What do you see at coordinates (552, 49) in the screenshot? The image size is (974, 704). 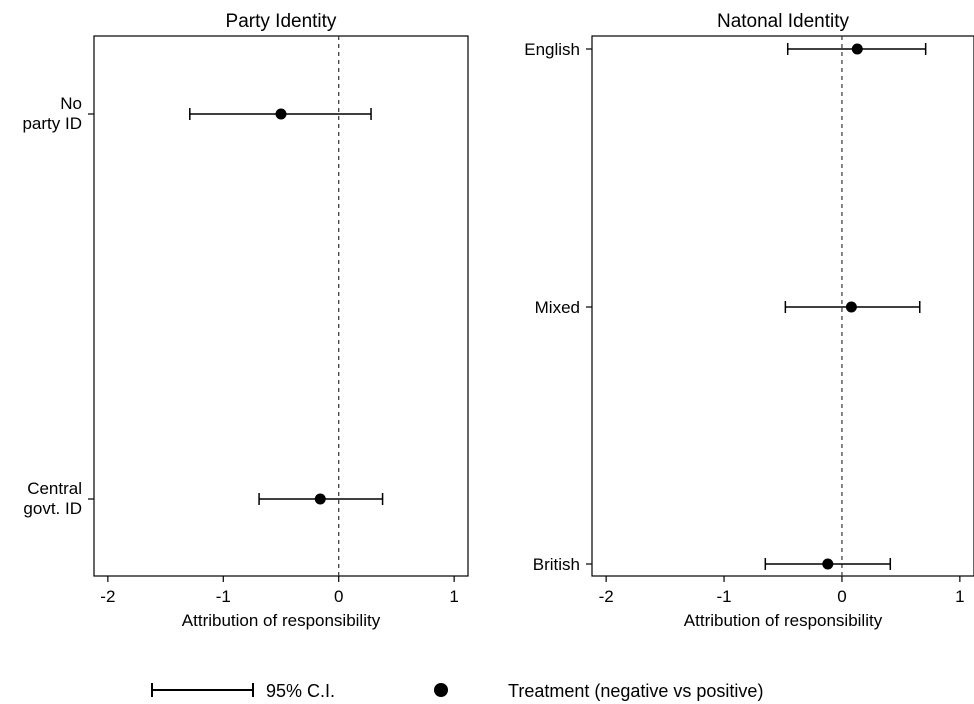 I see `y-label-english: English` at bounding box center [552, 49].